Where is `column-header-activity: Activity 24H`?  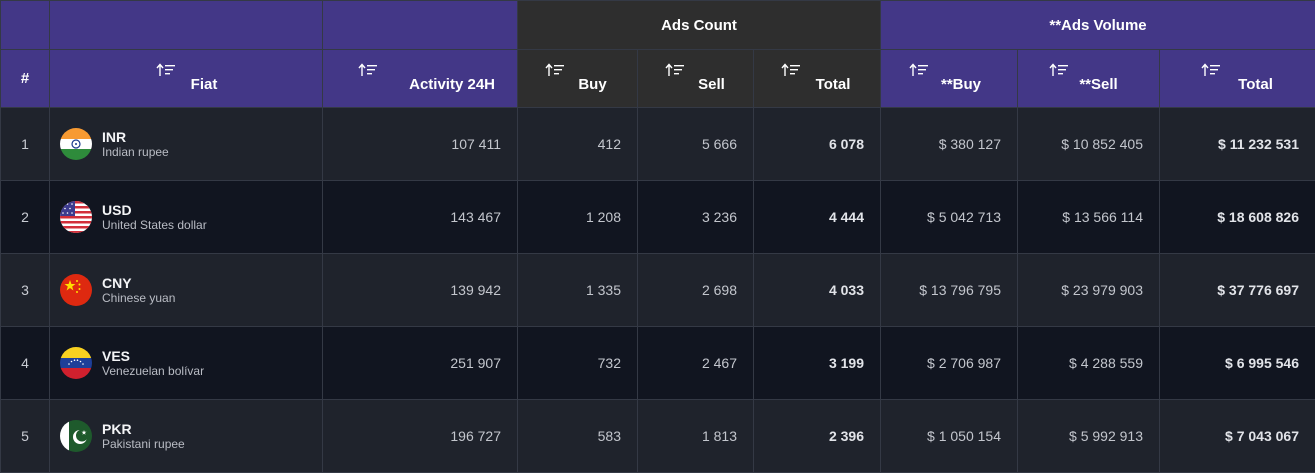 column-header-activity: Activity 24H is located at coordinates (420, 79).